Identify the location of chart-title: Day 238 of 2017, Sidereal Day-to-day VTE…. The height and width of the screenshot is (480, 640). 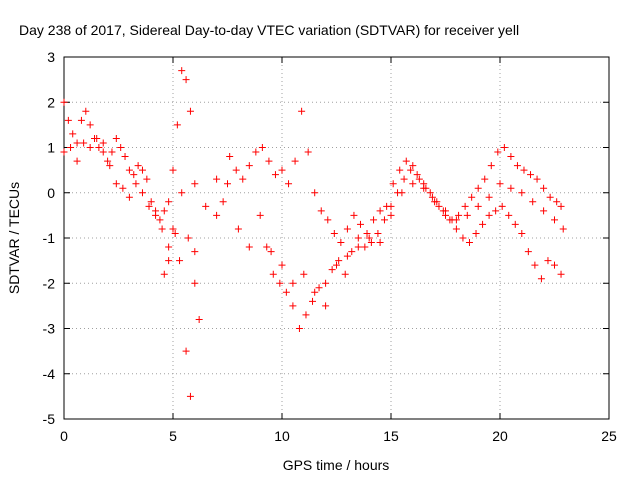
(269, 30).